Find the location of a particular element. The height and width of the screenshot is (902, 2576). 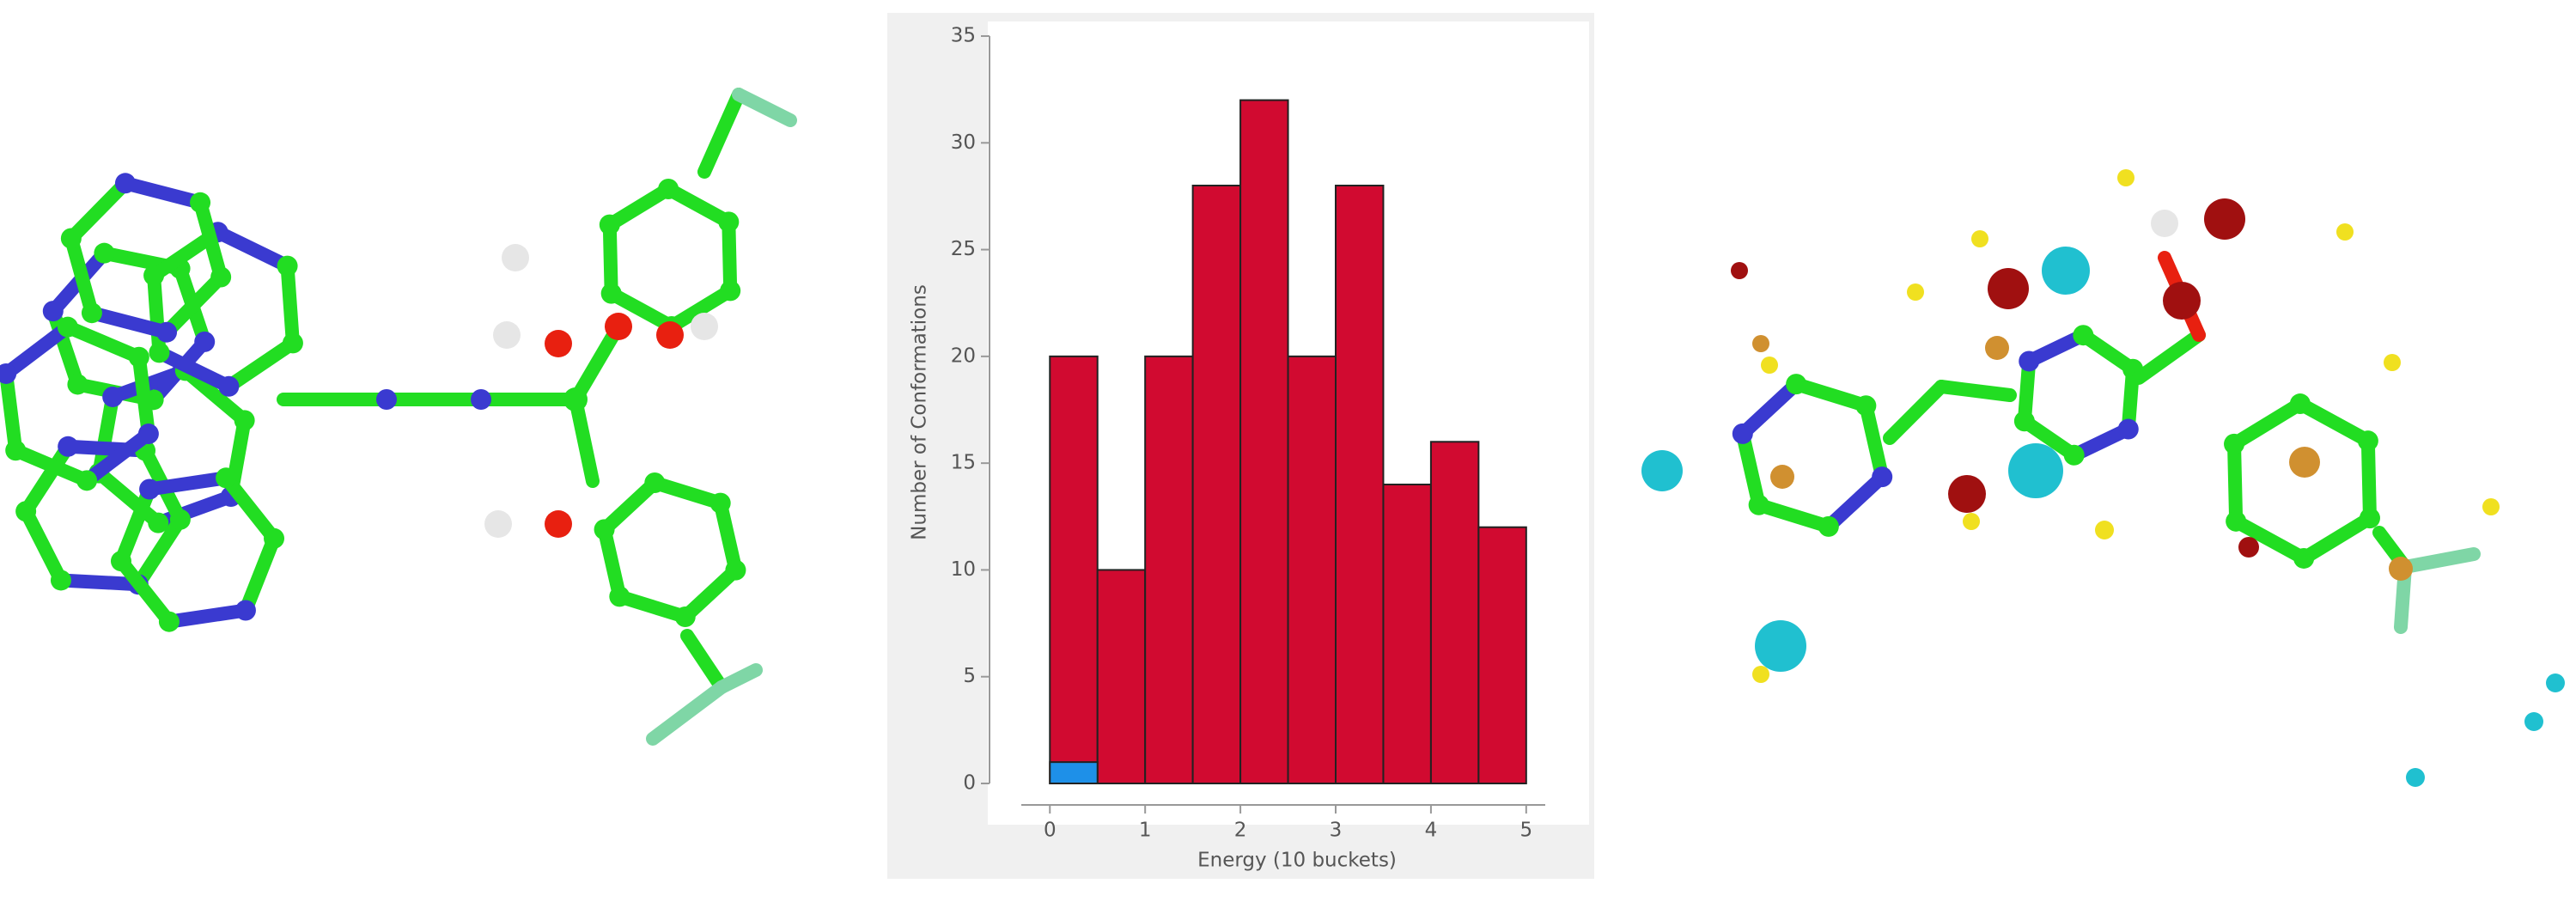

y-tick-label: 20 is located at coordinates (964, 355).